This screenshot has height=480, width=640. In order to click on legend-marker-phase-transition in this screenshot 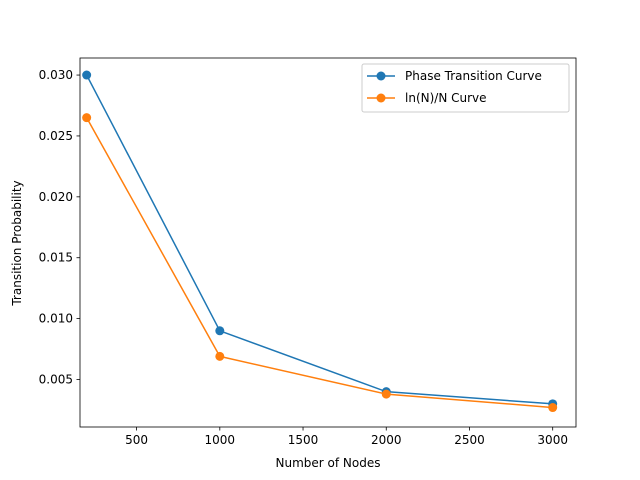, I will do `click(381, 76)`.